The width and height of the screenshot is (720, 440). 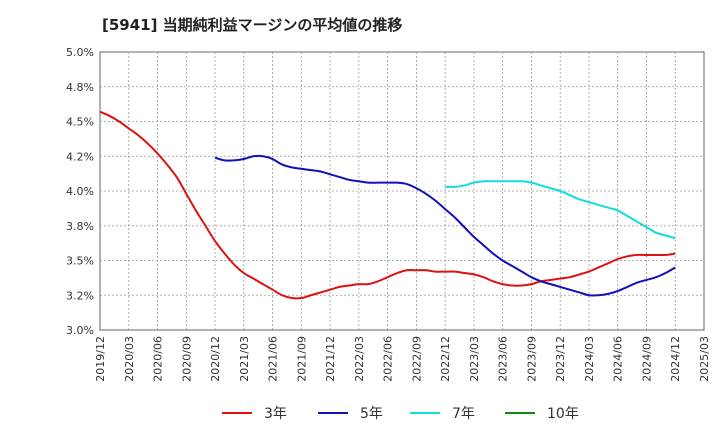 What do you see at coordinates (80, 191) in the screenshot?
I see `y-tick-label: 4.0%` at bounding box center [80, 191].